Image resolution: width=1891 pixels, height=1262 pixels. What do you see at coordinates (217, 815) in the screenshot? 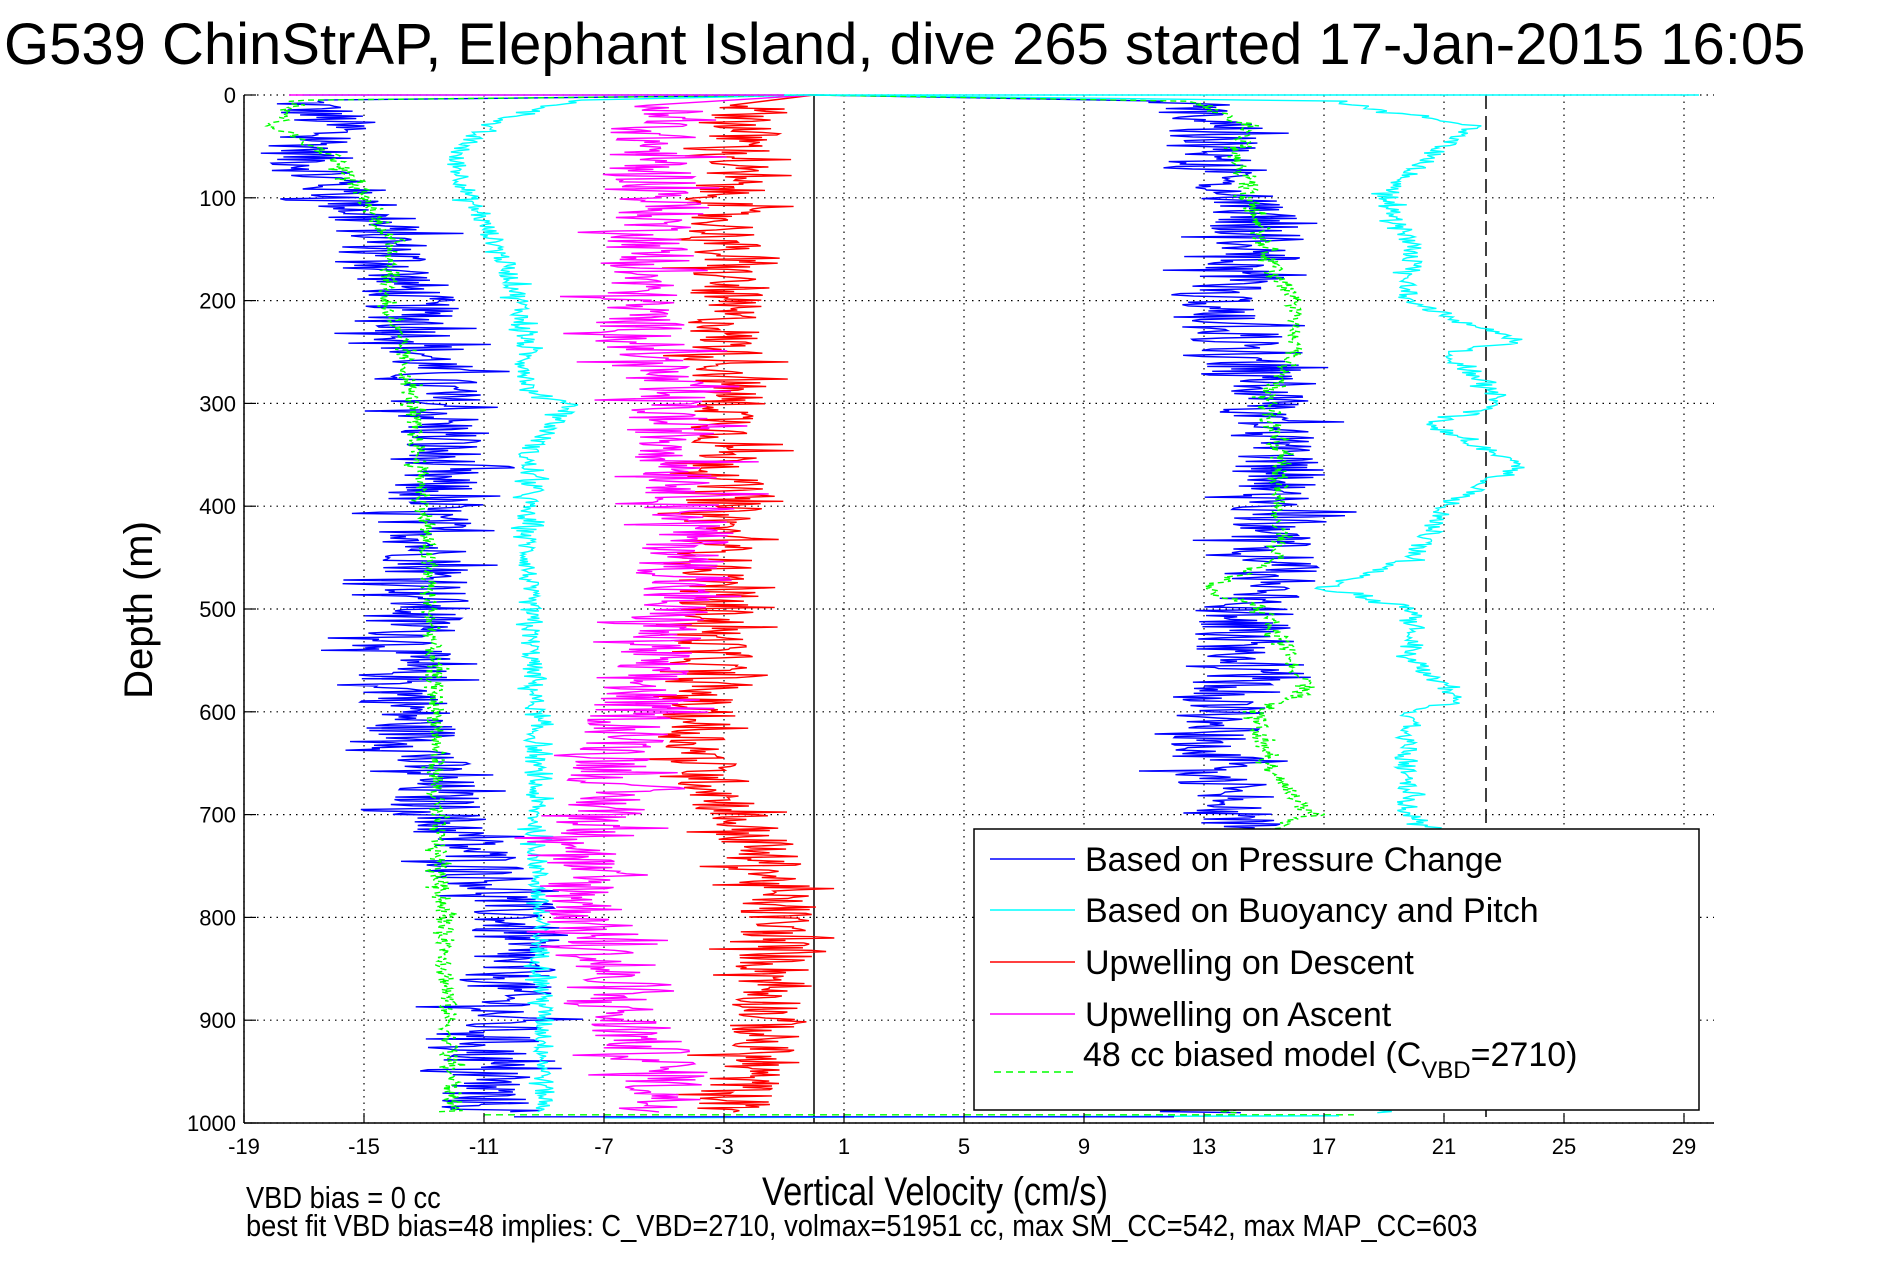
I see `y-tick-label: 700` at bounding box center [217, 815].